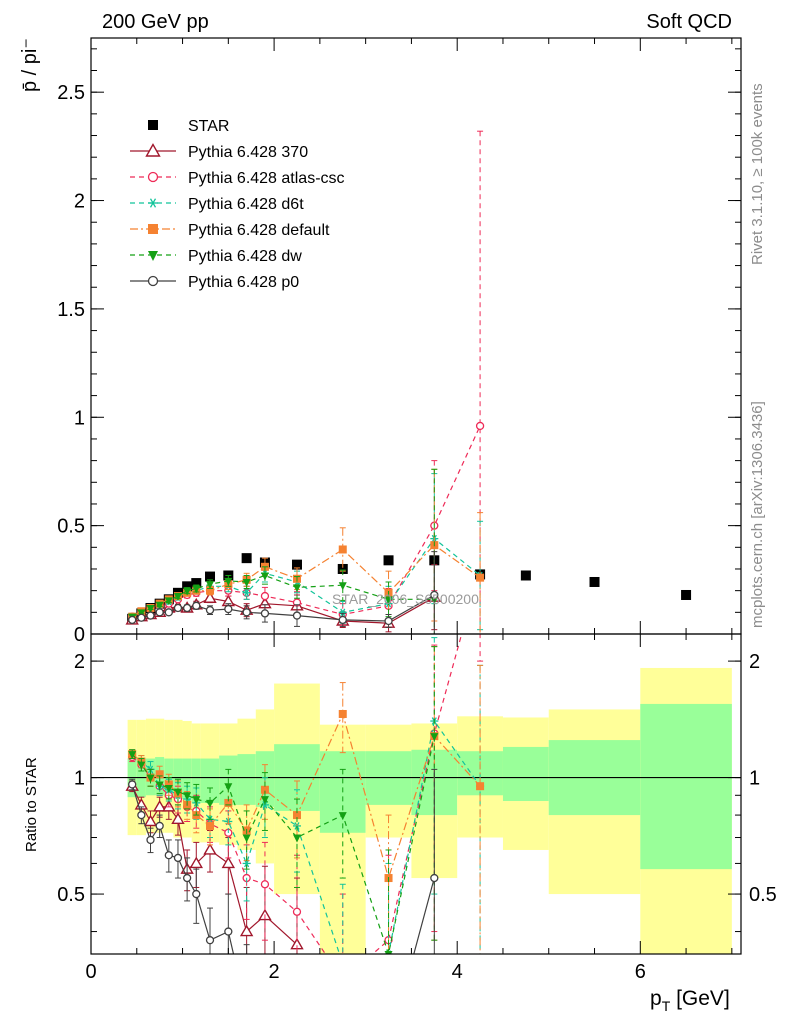 This screenshot has height=1024, width=786. I want to click on legend-marker-STAR, so click(153, 125).